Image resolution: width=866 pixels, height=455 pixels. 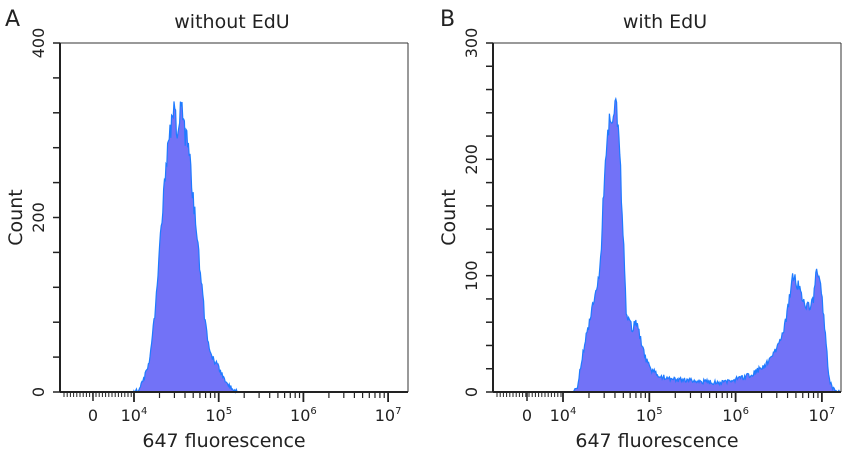 What do you see at coordinates (12, 19) in the screenshot?
I see `panel-label: A` at bounding box center [12, 19].